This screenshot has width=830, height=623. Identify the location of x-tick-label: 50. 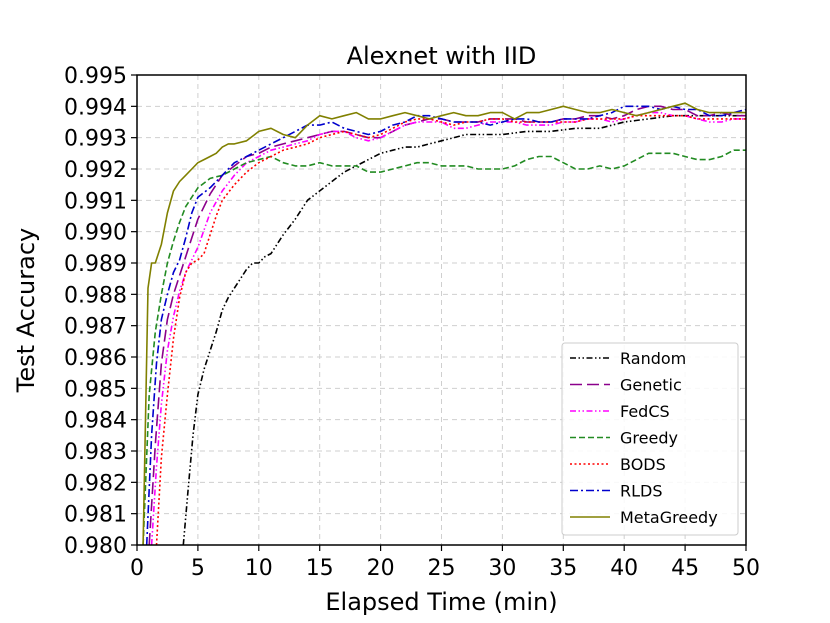
(746, 568).